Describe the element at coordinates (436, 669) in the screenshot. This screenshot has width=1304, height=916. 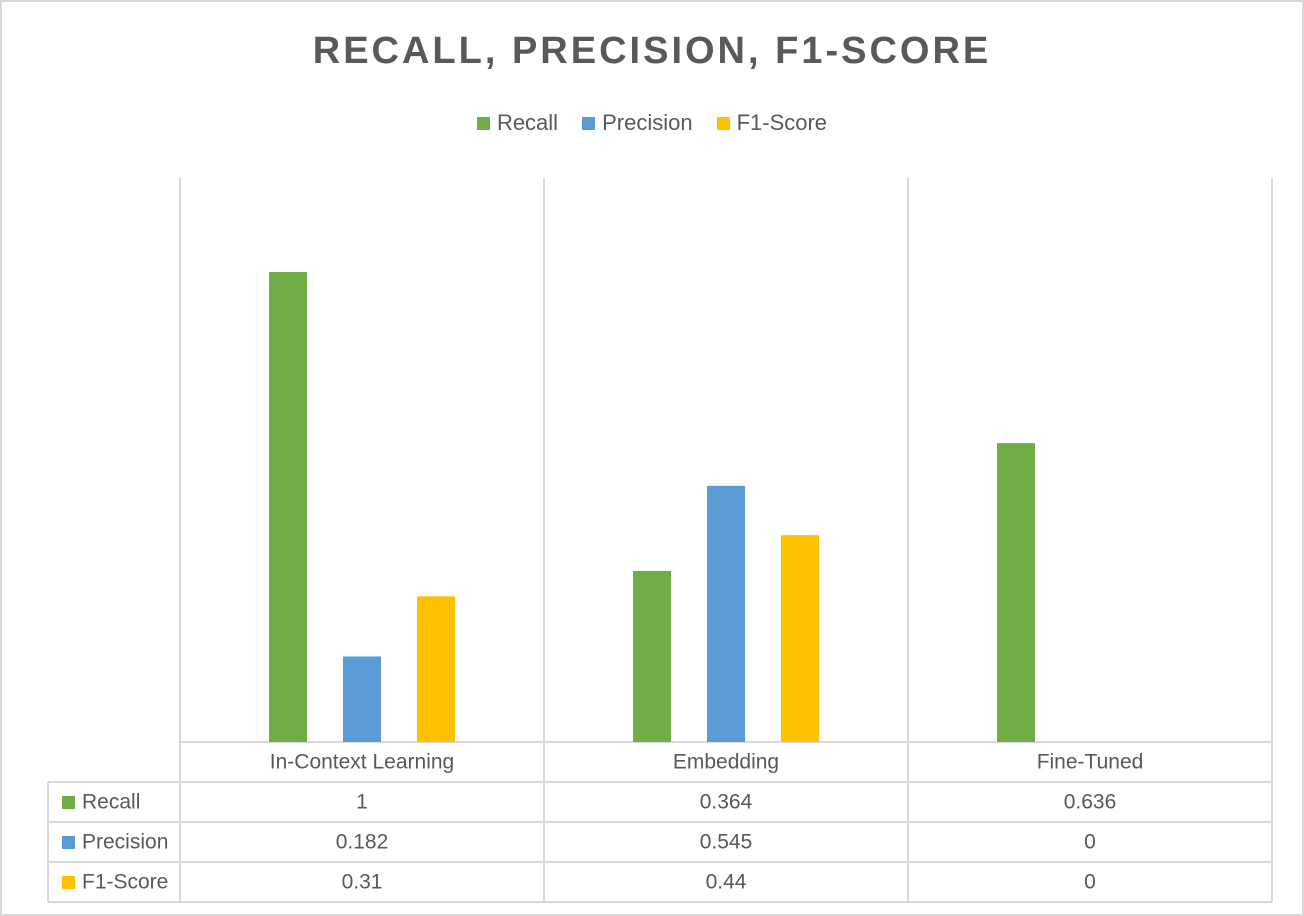
I see `bar-f1-score-in-context-learning` at that location.